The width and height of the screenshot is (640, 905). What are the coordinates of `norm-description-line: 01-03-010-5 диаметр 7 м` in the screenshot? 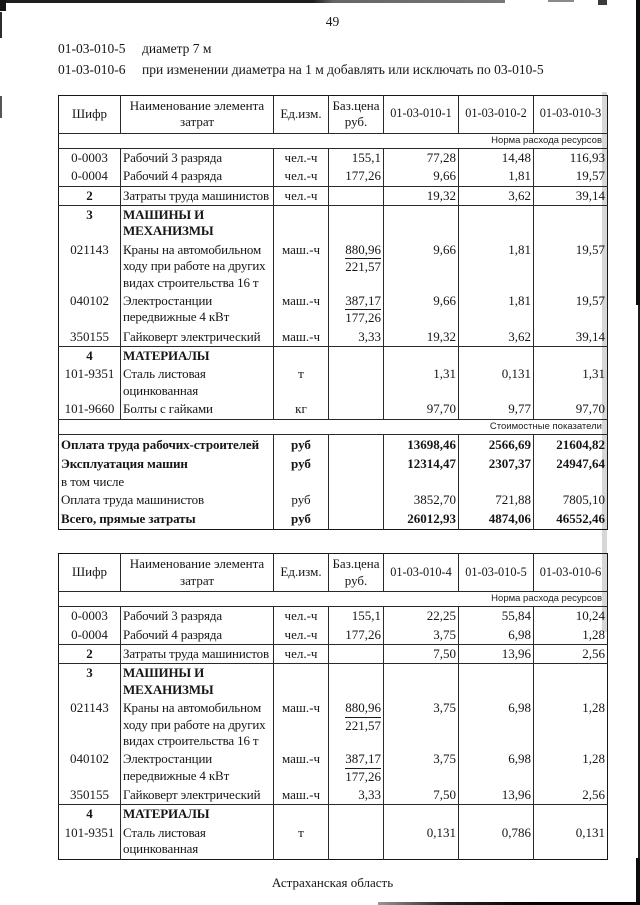 It's located at (349, 49).